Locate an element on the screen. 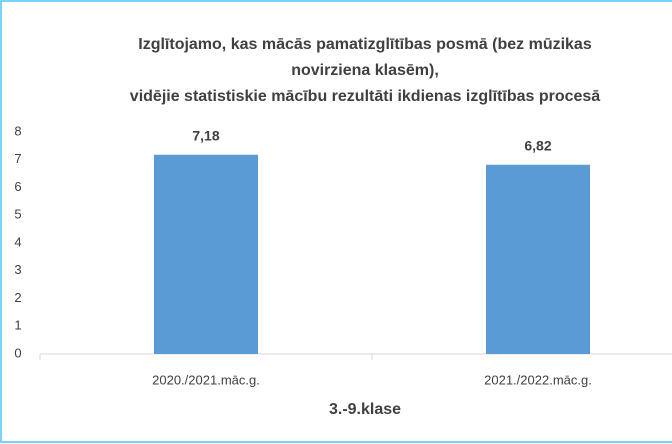  y-tick-label: 1 is located at coordinates (17, 325).